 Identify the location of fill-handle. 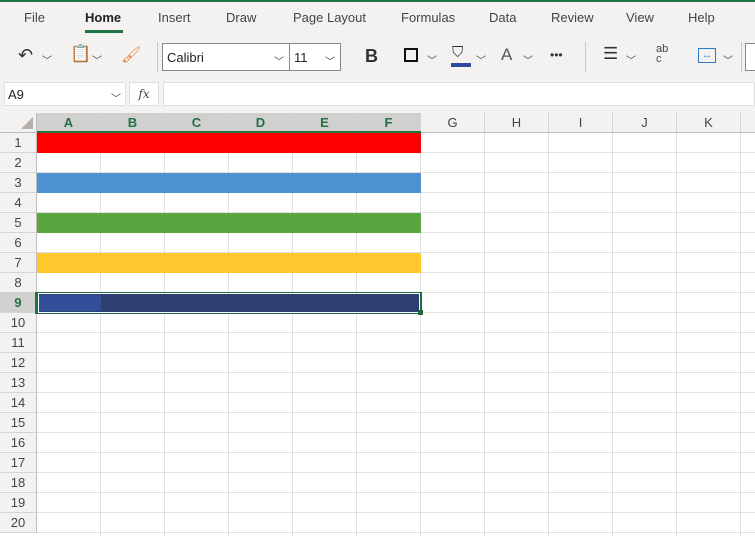
(420, 312).